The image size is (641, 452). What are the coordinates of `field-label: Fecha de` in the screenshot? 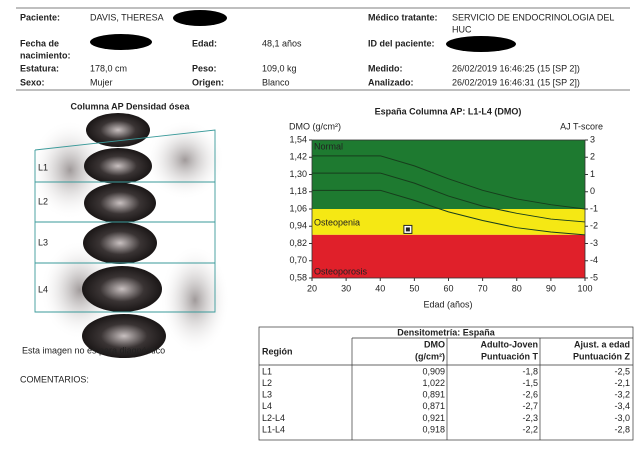 It's located at (39, 43).